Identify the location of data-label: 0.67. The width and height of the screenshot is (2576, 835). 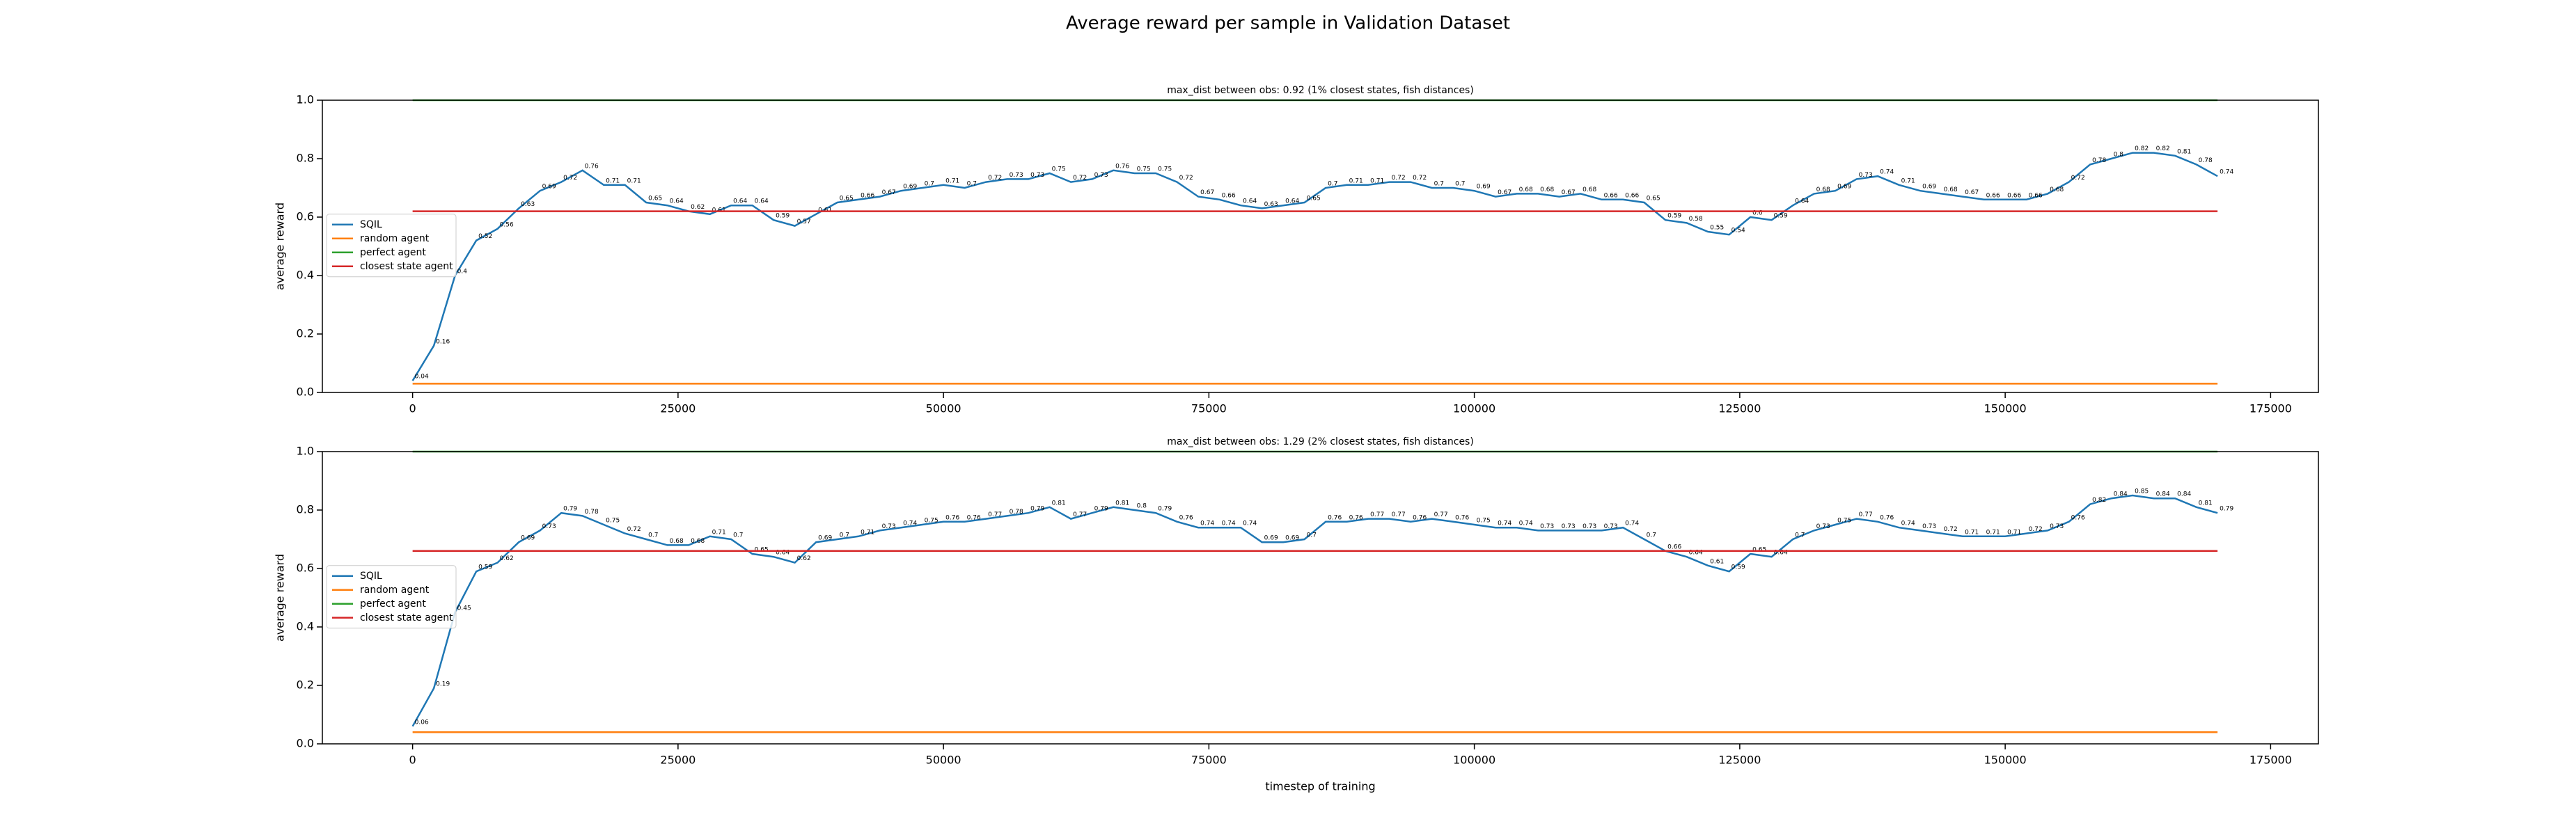
(1504, 192).